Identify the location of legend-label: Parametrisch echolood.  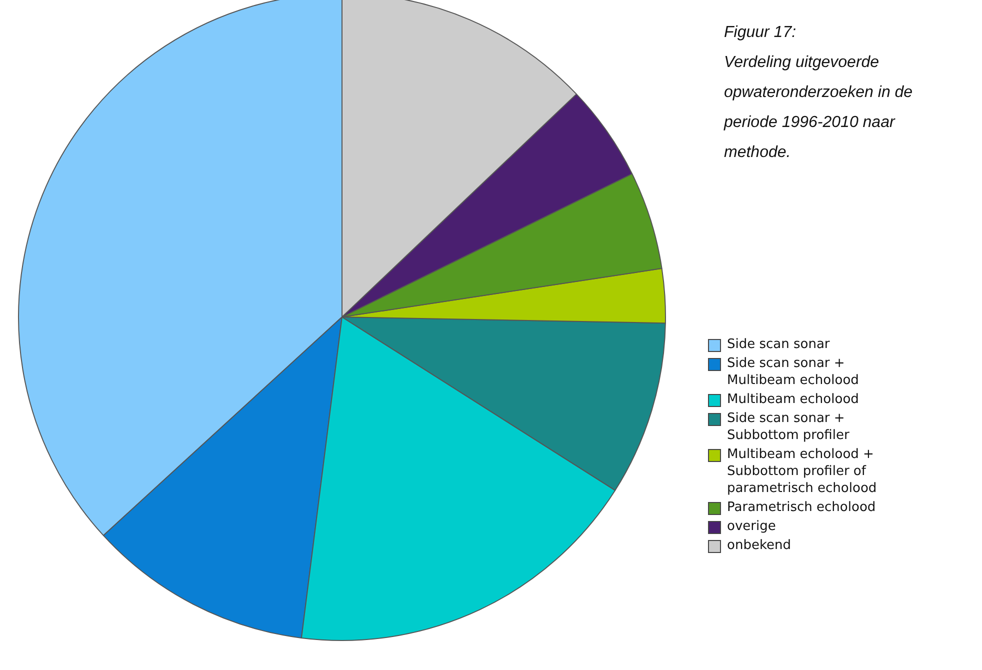
(801, 507).